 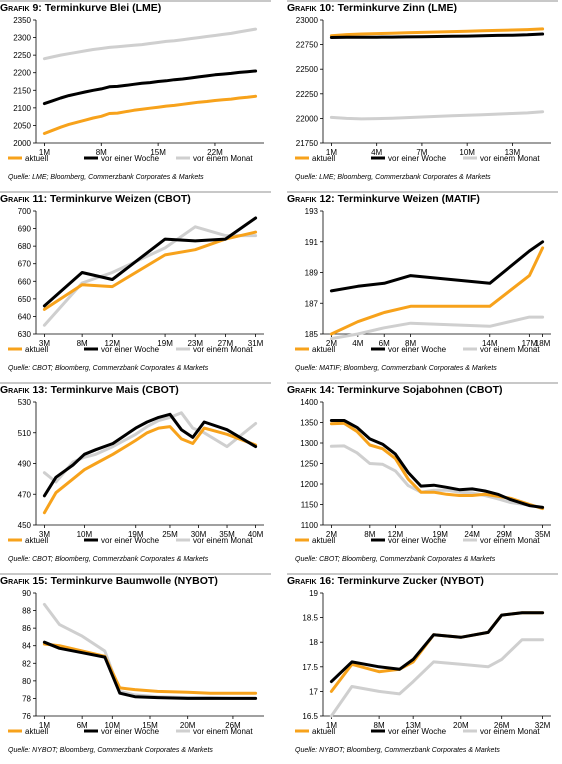 I want to click on x-tick-label: 30M, so click(x=199, y=534).